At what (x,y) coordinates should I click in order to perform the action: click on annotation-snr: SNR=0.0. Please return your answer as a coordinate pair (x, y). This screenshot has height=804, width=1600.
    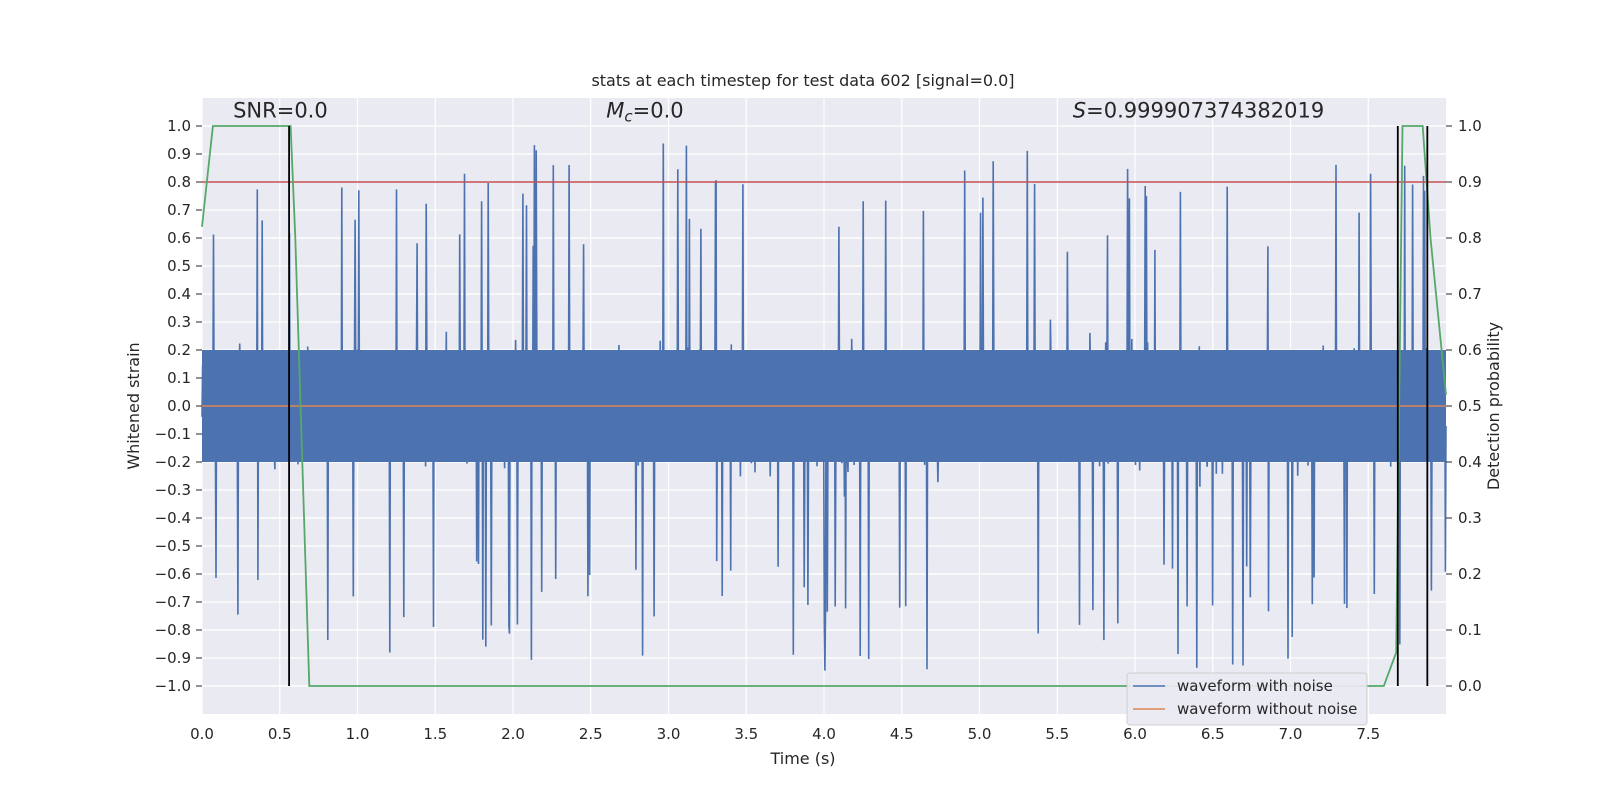
    Looking at the image, I should click on (280, 111).